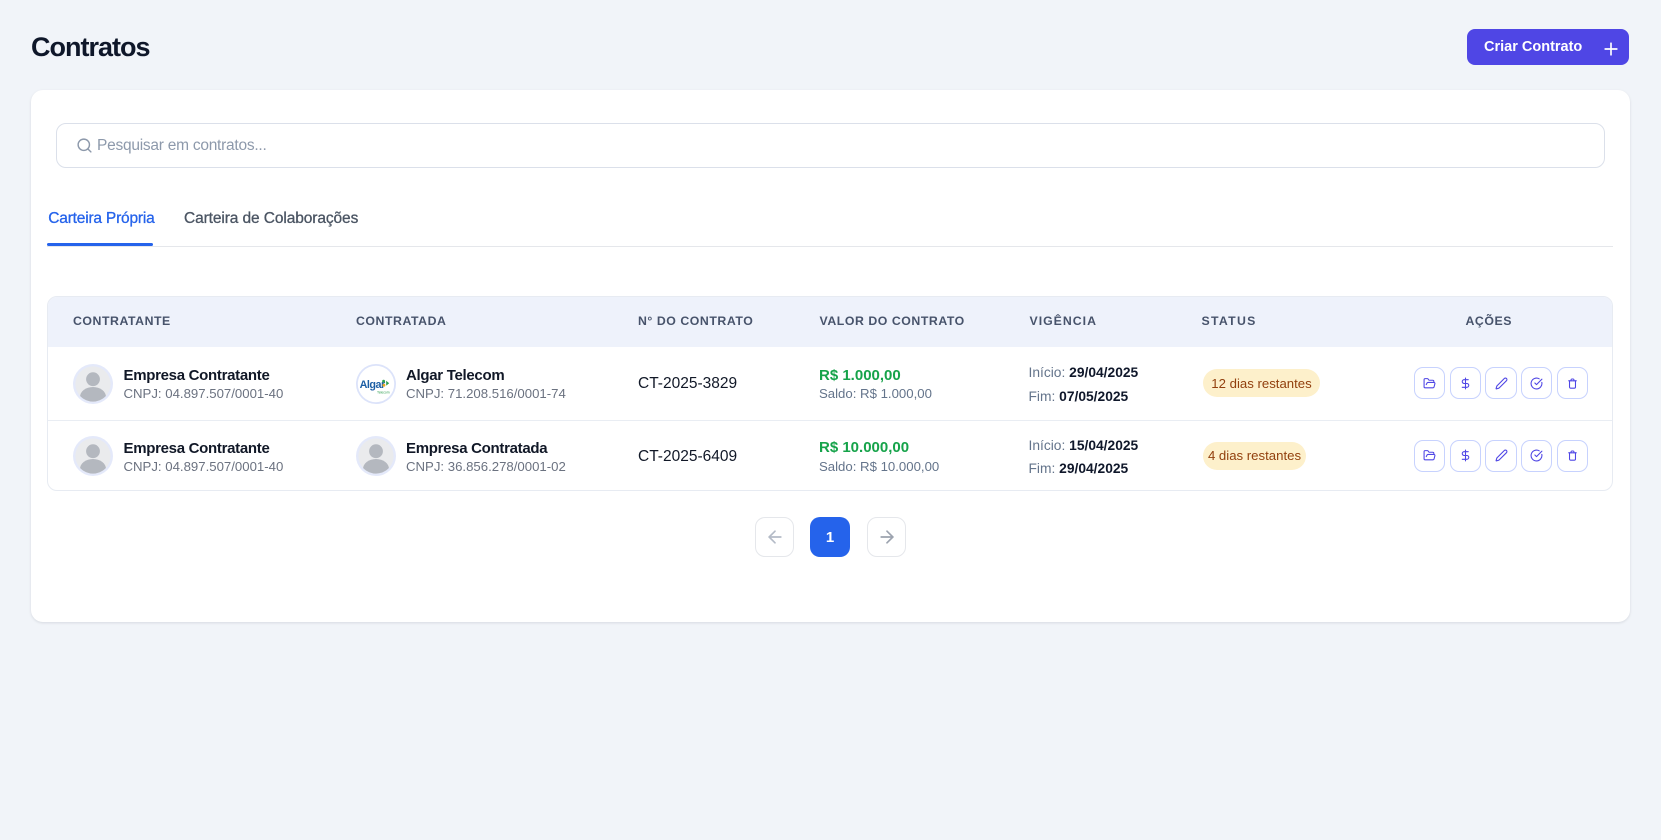 The width and height of the screenshot is (1661, 840). What do you see at coordinates (383, 392) in the screenshot?
I see `svg-text: Telecom` at bounding box center [383, 392].